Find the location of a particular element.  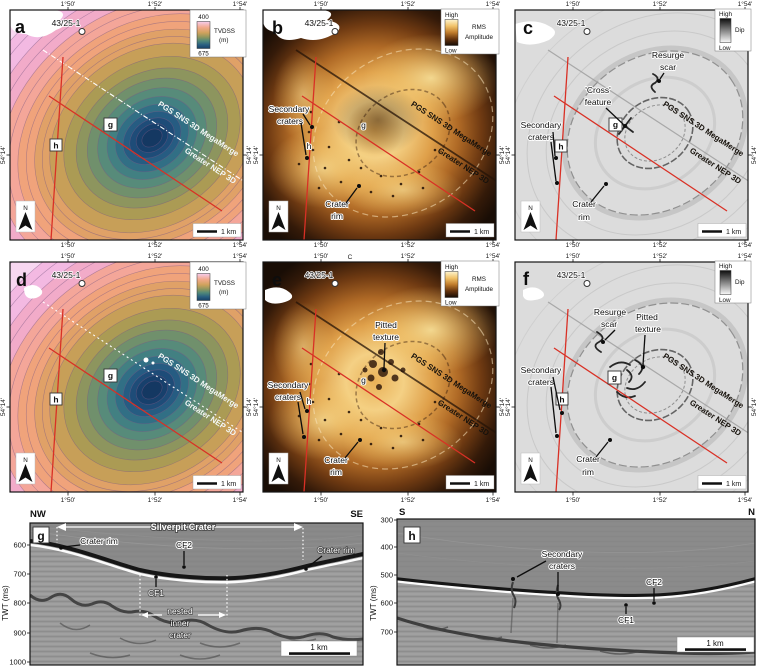

annotation-cross-feature: 'Cross' feature is located at coordinates (605, 106).